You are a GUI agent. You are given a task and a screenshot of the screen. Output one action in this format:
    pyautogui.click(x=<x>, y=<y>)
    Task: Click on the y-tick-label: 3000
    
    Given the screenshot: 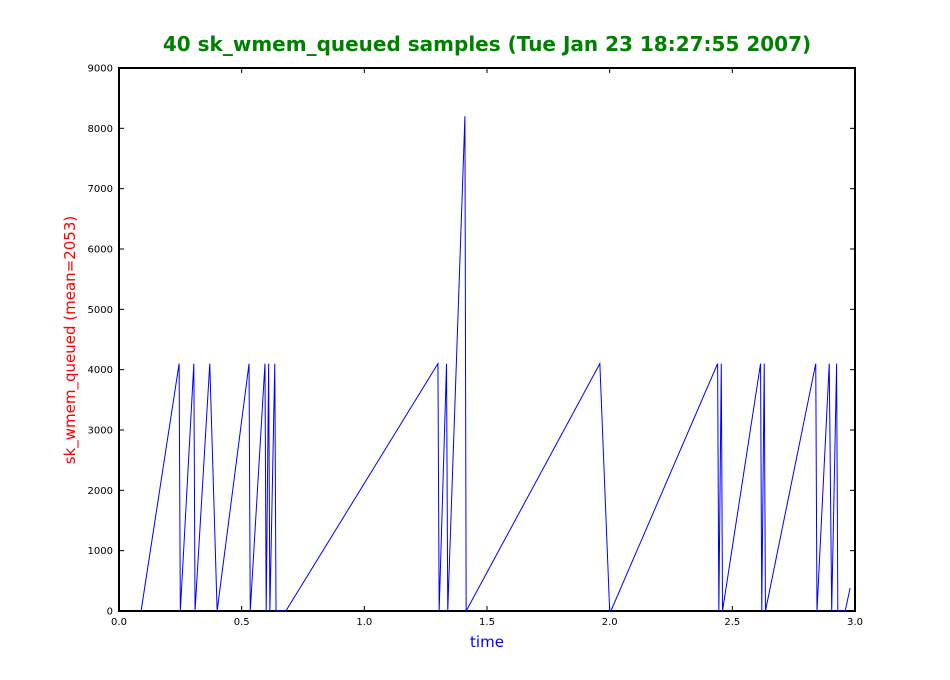 What is the action you would take?
    pyautogui.click(x=100, y=431)
    